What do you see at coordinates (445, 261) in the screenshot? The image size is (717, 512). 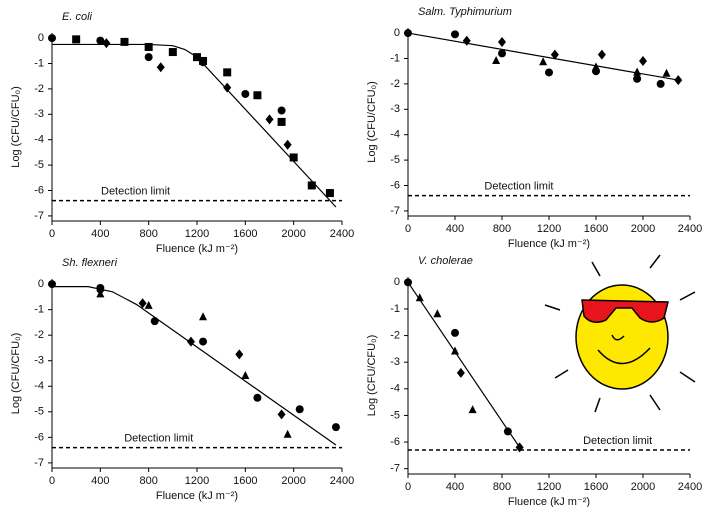 I see `chart-title: V. cholerae` at bounding box center [445, 261].